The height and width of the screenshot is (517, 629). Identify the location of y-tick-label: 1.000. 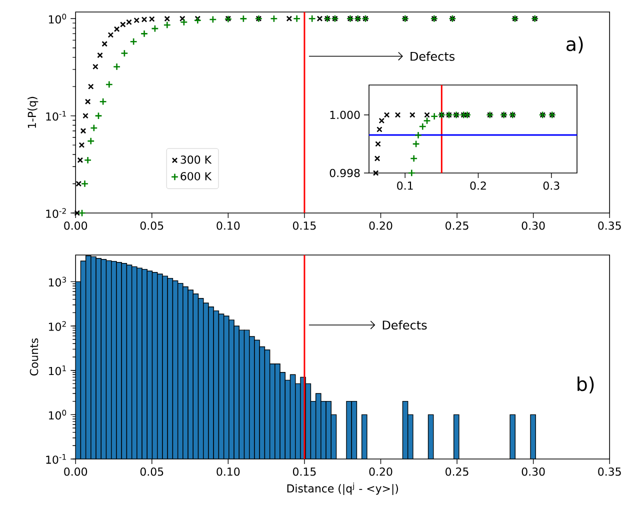
(345, 115).